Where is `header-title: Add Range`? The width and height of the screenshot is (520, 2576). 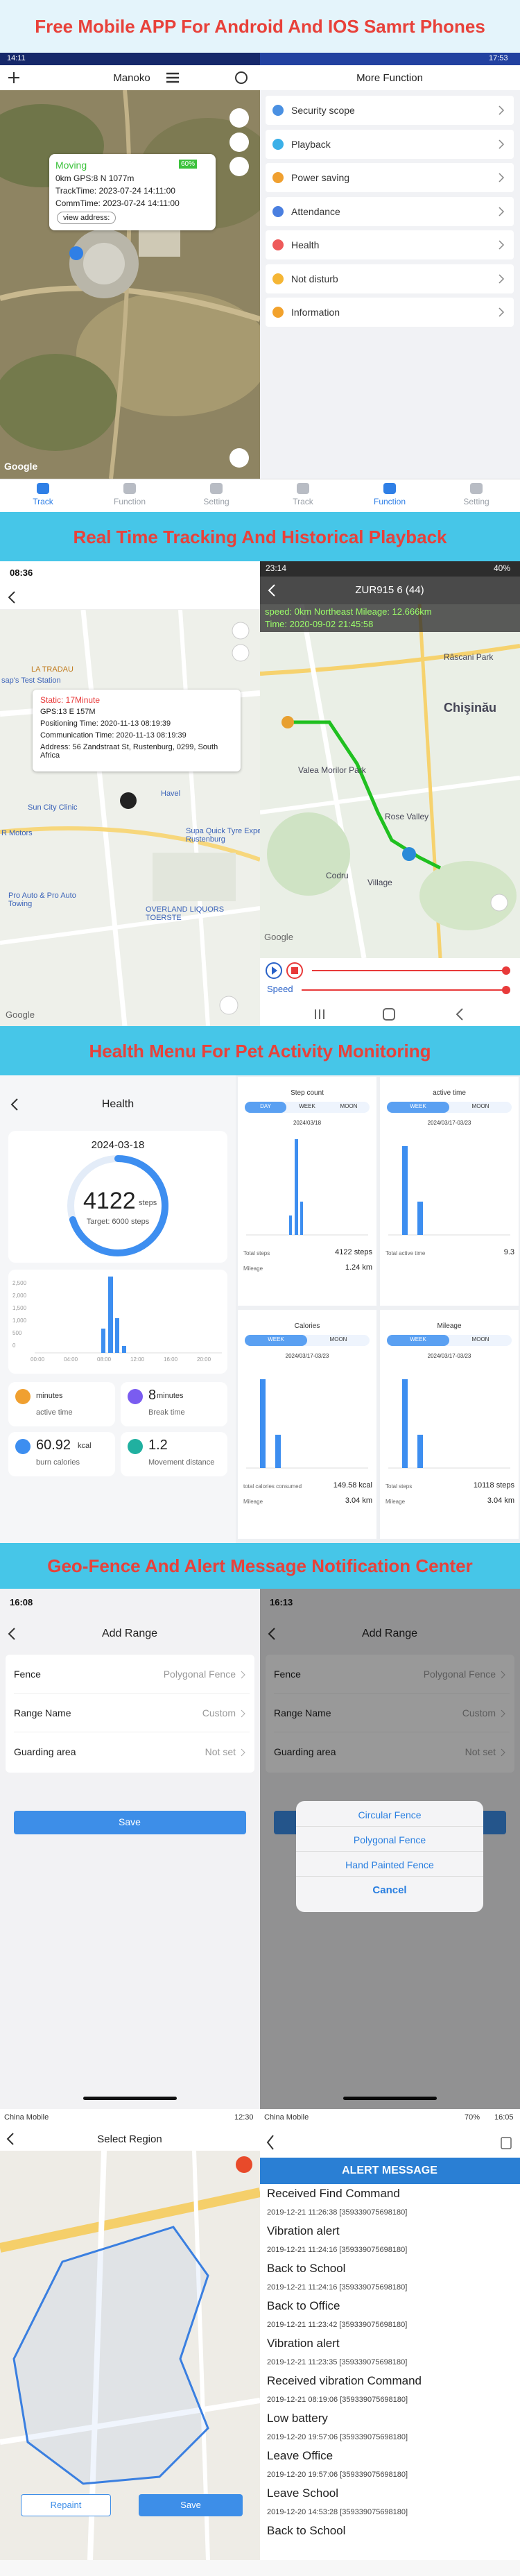
header-title: Add Range is located at coordinates (129, 1633).